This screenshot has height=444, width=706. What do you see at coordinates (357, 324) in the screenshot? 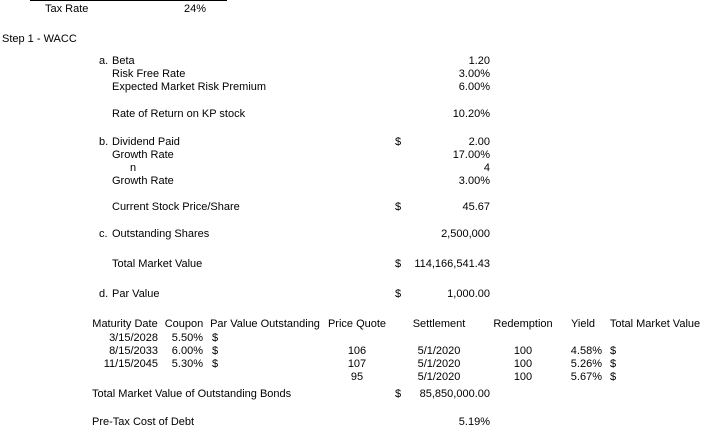
I see `col-header-price-quote: Price Quote` at bounding box center [357, 324].